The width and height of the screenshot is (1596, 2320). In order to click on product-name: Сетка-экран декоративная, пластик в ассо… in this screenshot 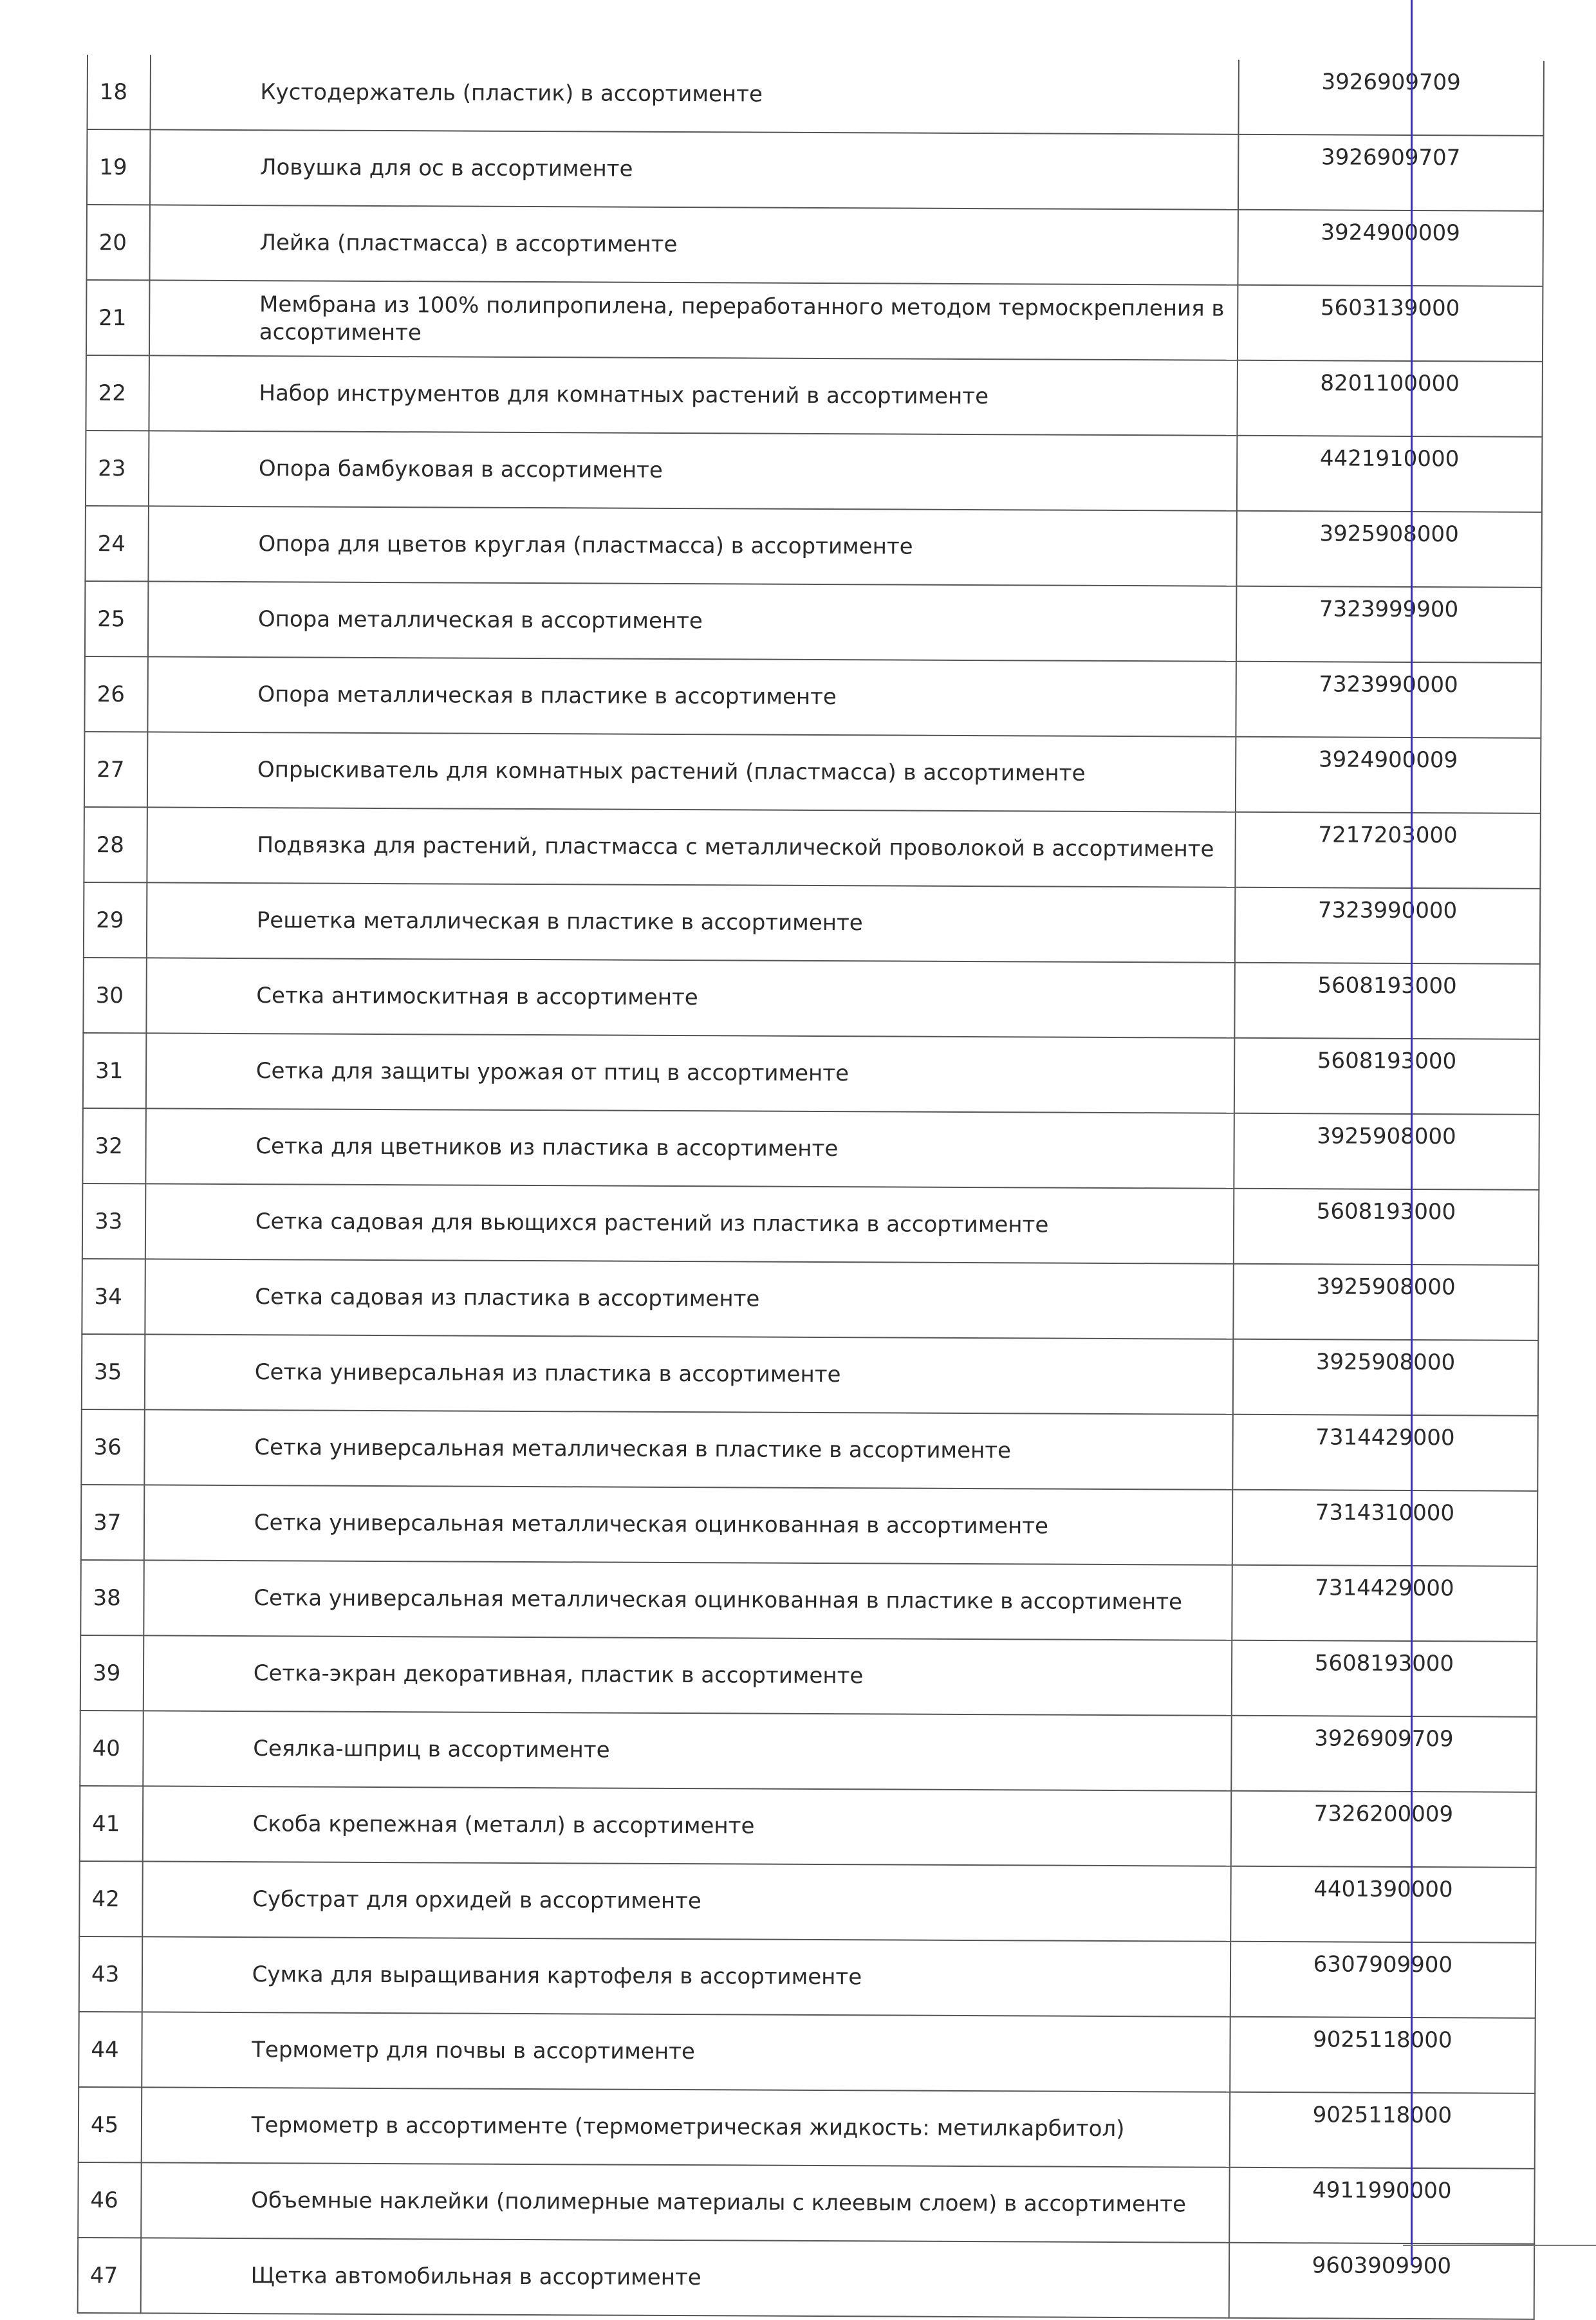, I will do `click(687, 1675)`.